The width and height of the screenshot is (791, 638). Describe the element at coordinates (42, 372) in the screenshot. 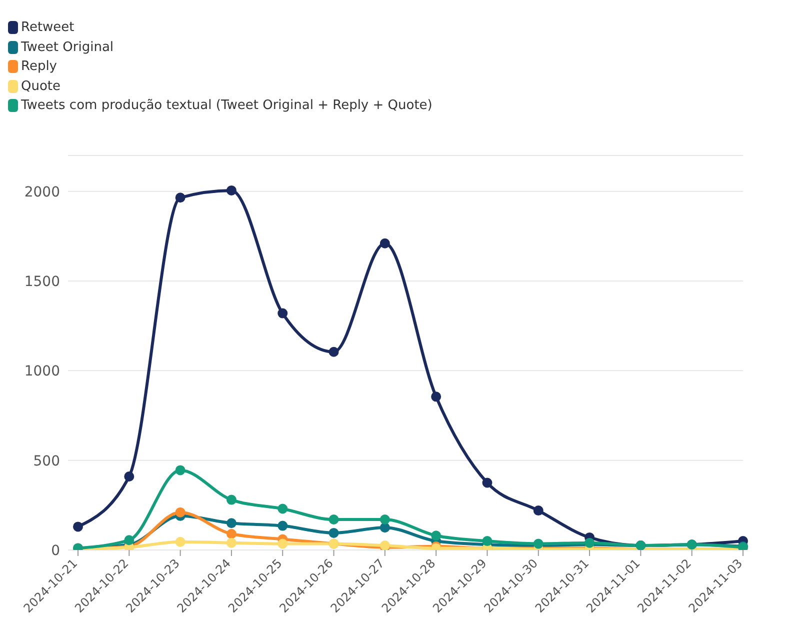

I see `y-tick-label: 1000` at that location.